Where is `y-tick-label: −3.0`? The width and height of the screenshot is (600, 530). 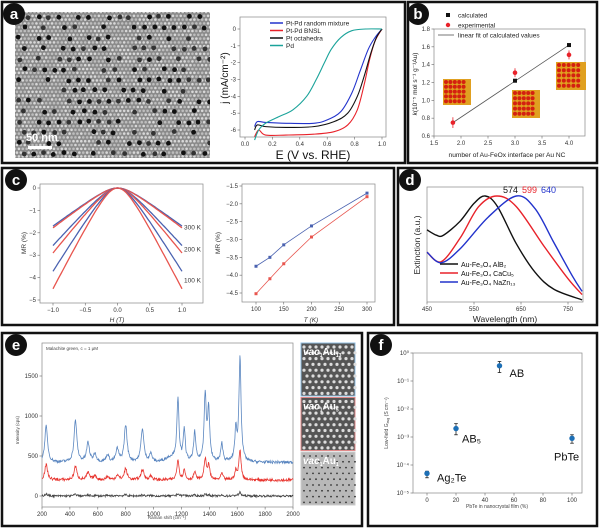
y-tick-label: −3.0 is located at coordinates (232, 241).